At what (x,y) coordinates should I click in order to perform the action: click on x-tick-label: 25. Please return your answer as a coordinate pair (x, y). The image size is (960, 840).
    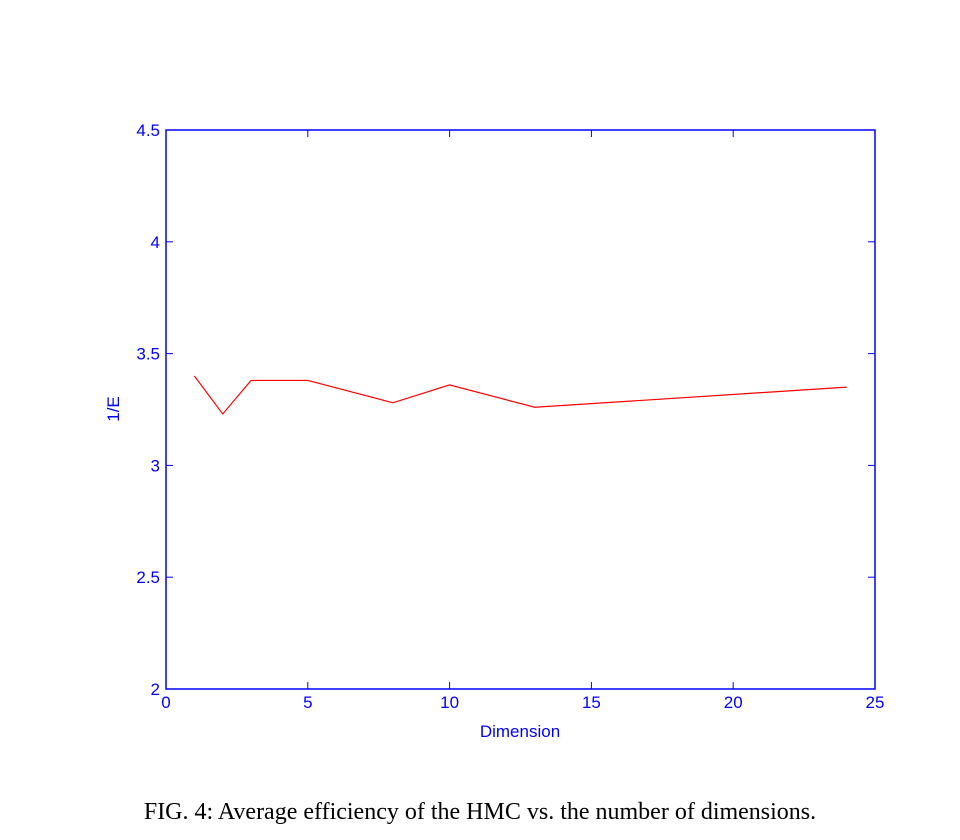
    Looking at the image, I should click on (875, 702).